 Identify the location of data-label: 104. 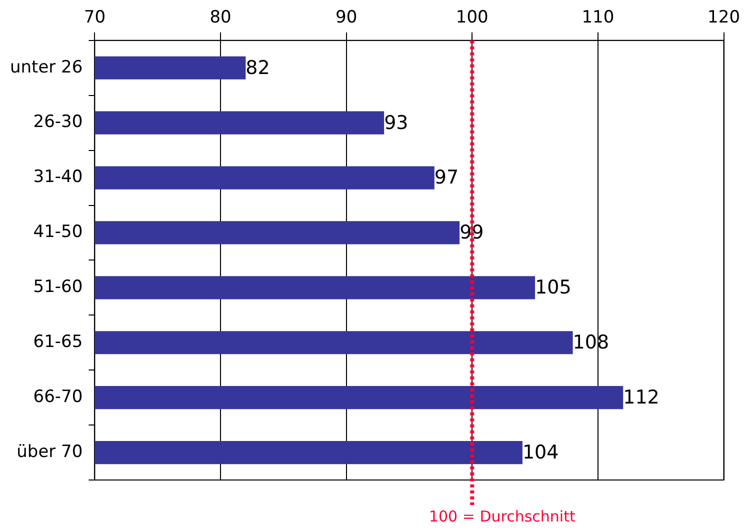
(540, 452).